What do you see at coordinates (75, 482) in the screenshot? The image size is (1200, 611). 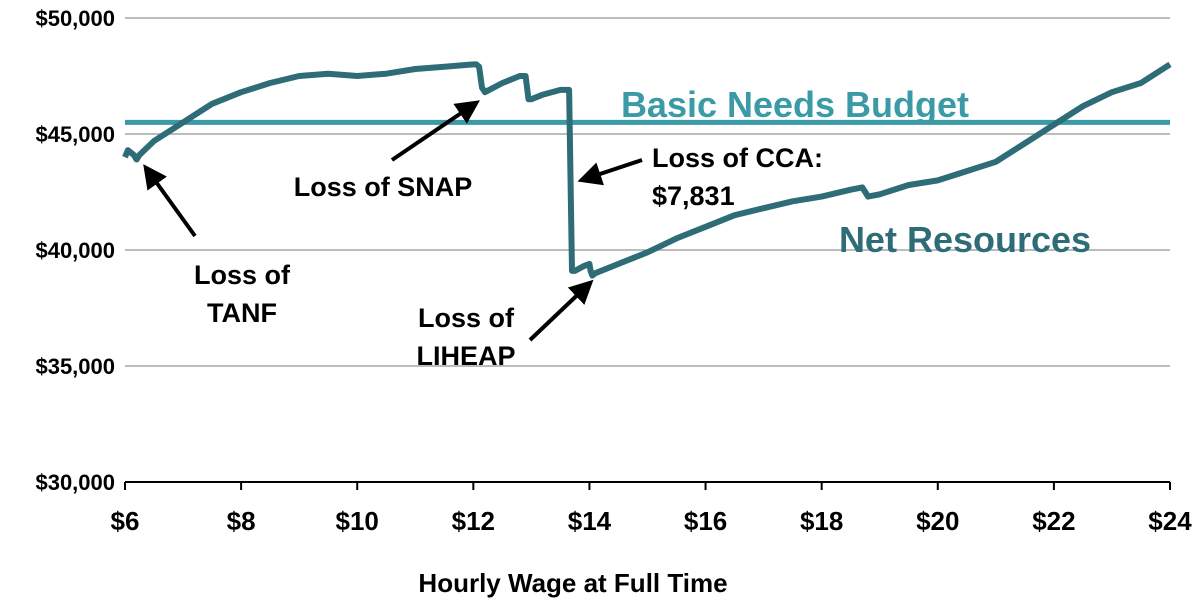 I see `y-tick-label: $30,000` at bounding box center [75, 482].